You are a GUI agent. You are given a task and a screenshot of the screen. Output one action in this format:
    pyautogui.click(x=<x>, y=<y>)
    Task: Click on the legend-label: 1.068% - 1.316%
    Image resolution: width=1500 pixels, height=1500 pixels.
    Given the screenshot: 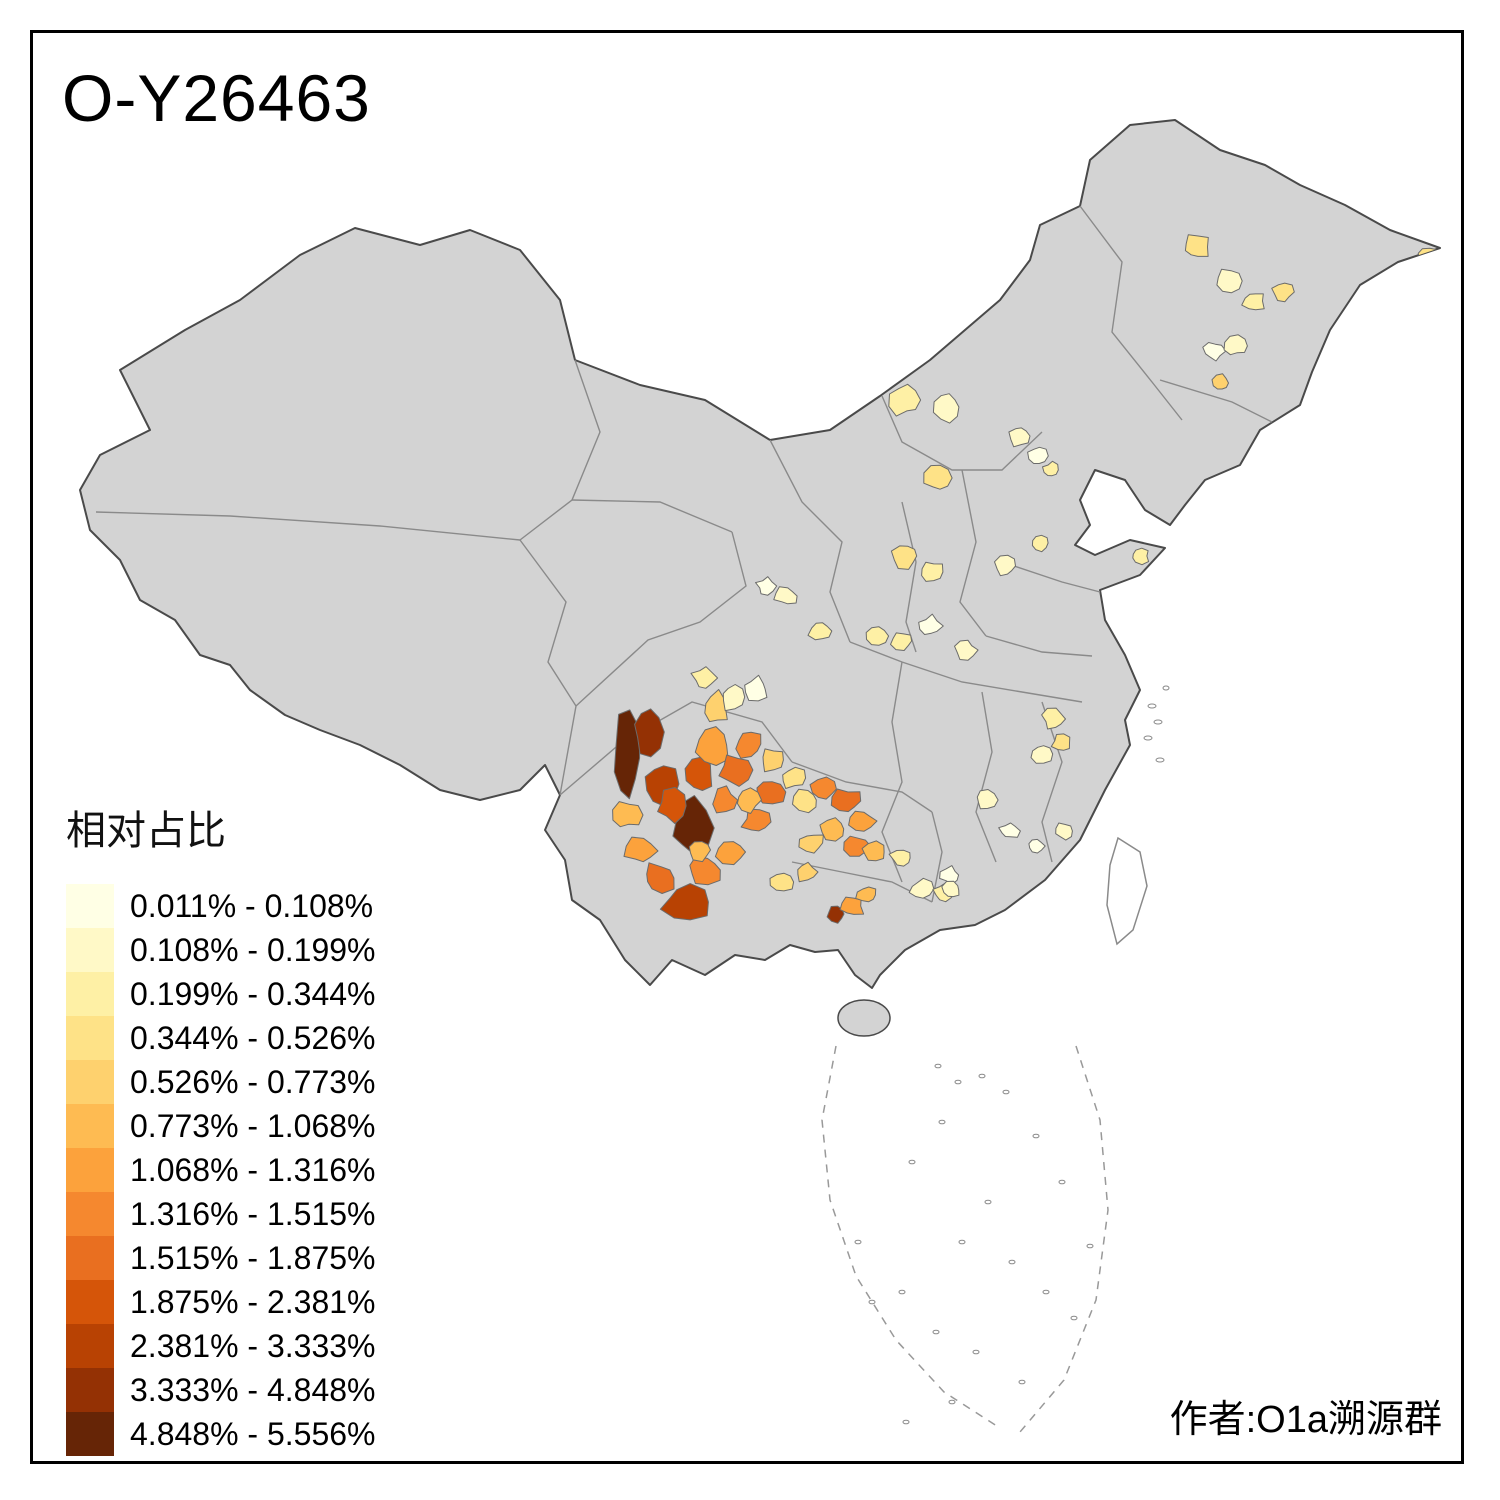 What is the action you would take?
    pyautogui.click(x=253, y=1169)
    